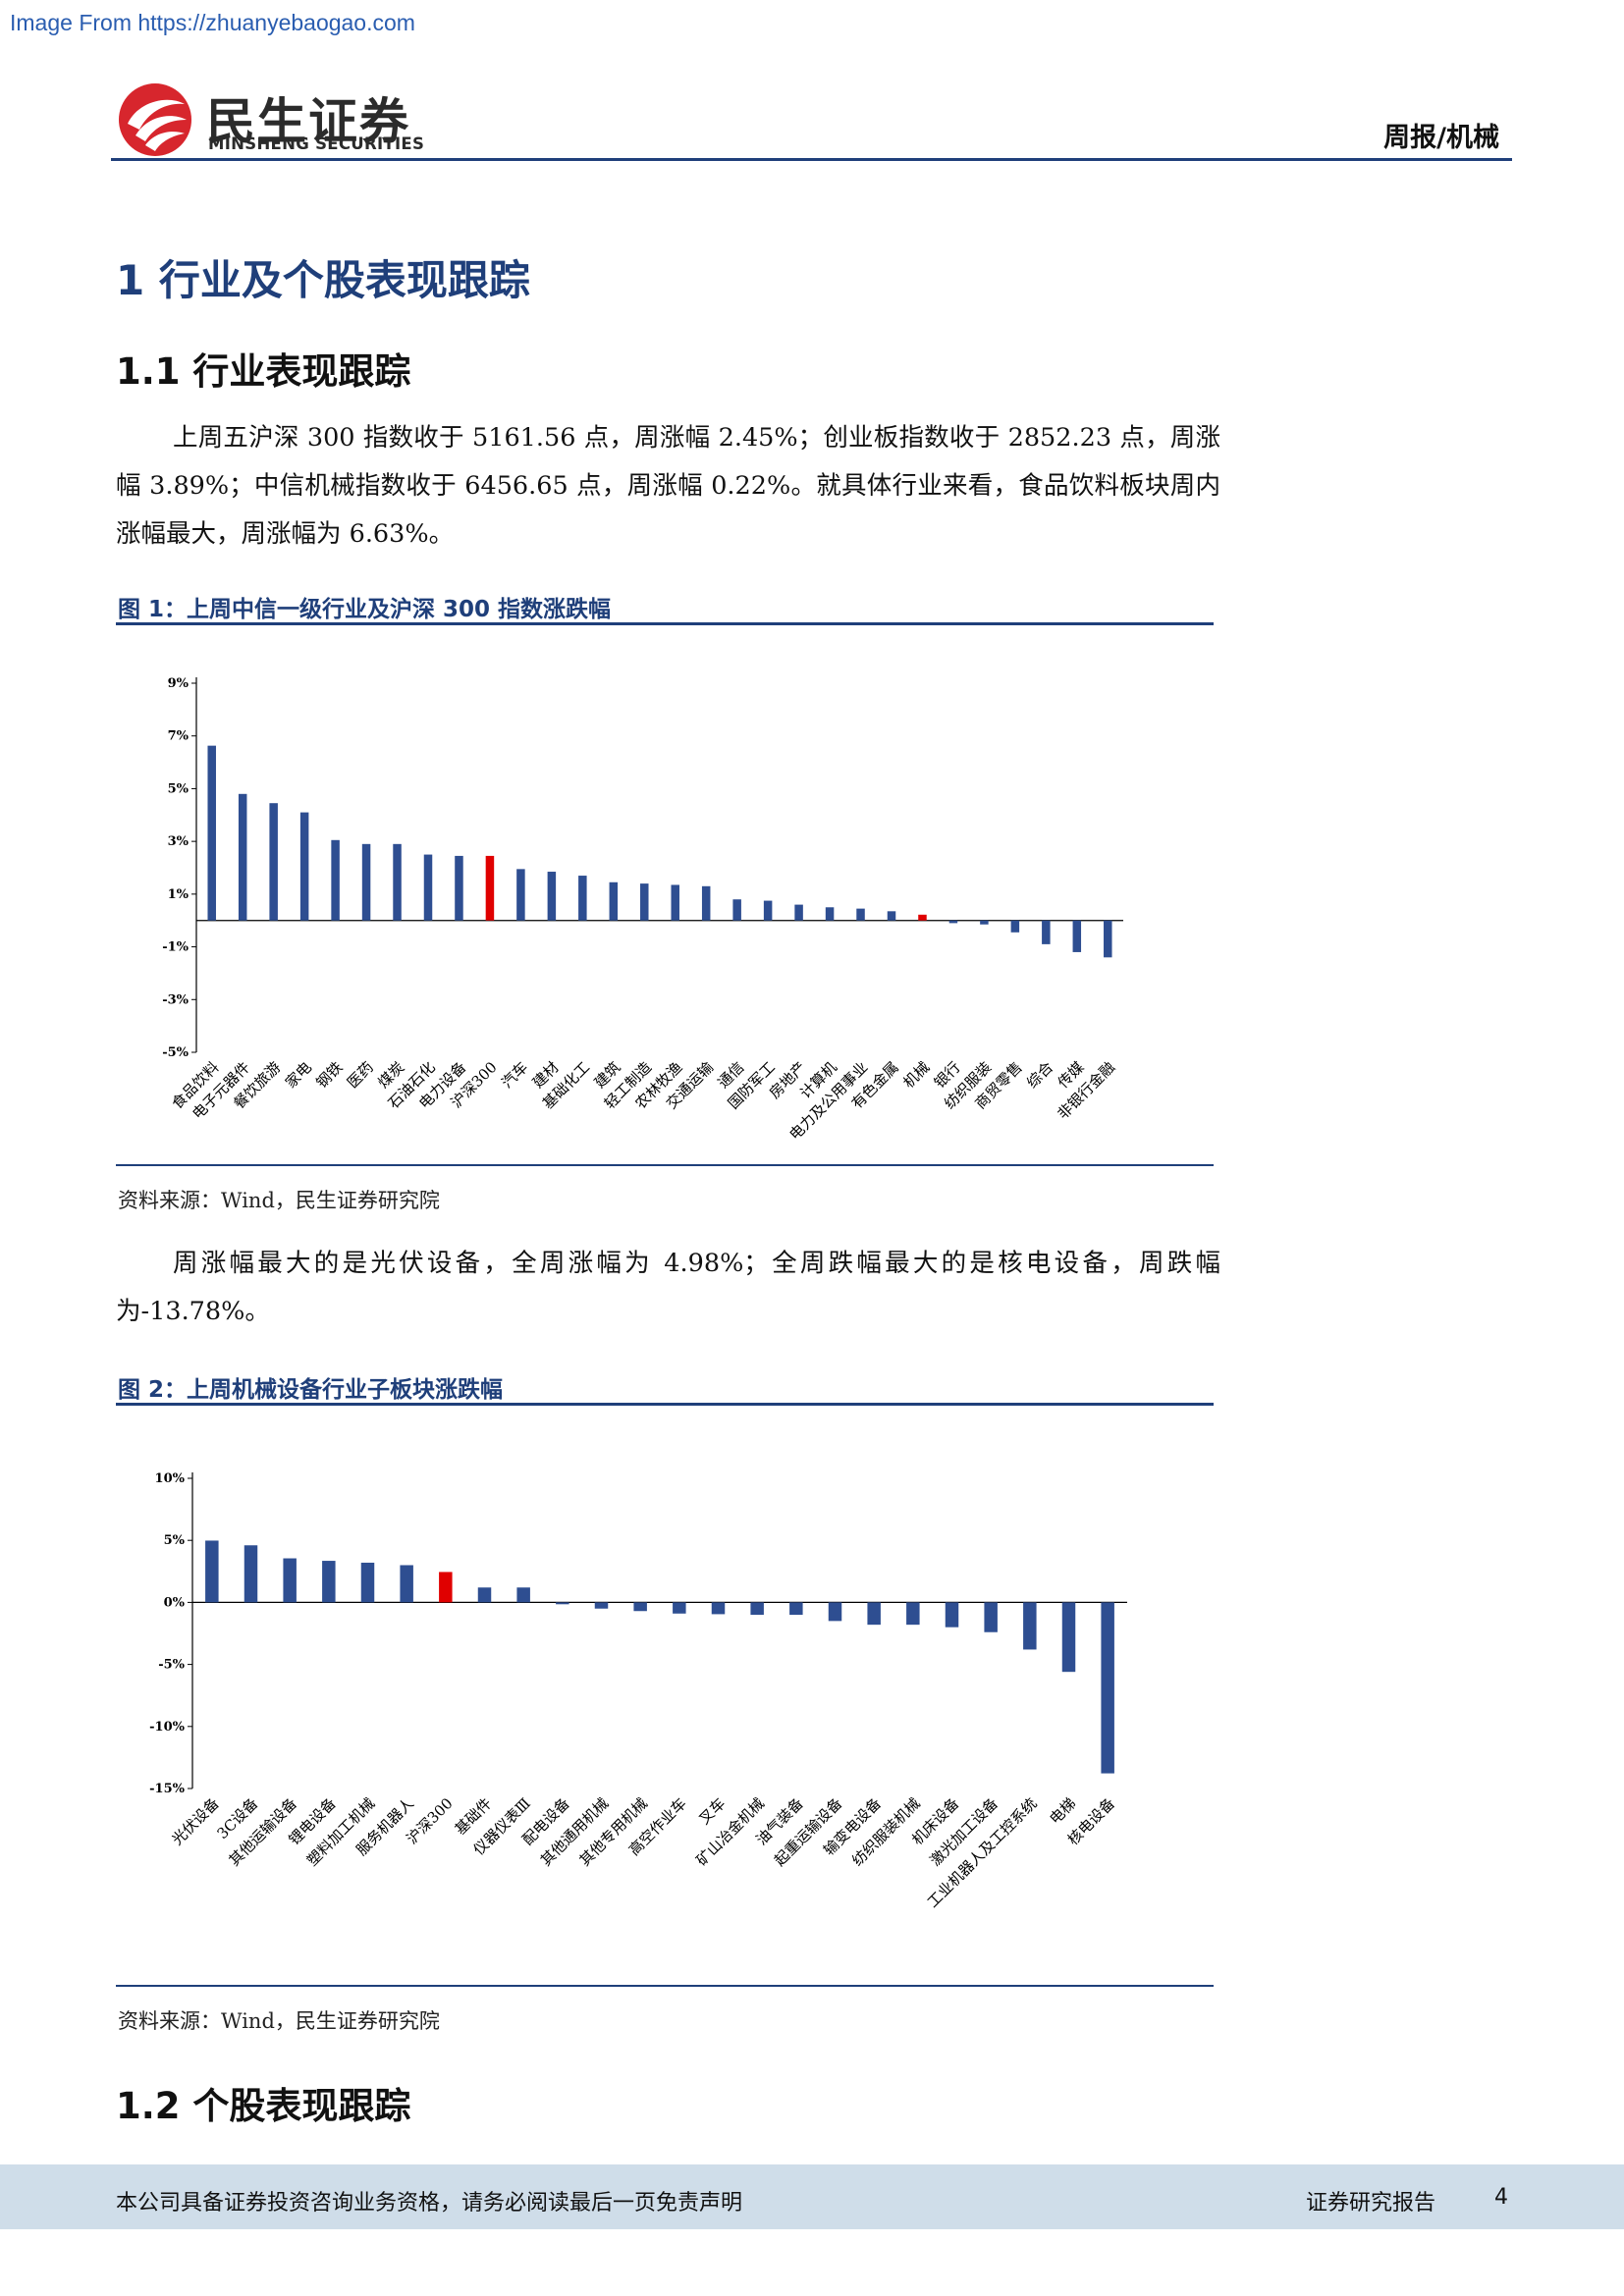 The height and width of the screenshot is (2296, 1624). I want to click on y-tick-label: 5%, so click(175, 1541).